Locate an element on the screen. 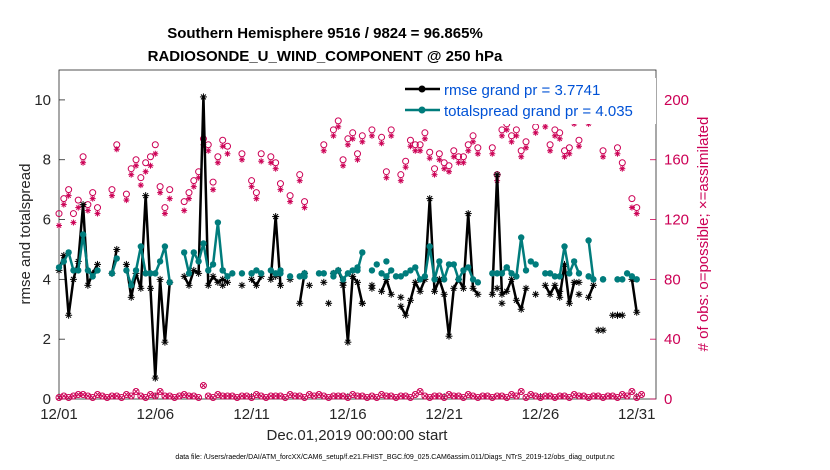 Image resolution: width=830 pixels, height=470 pixels. rmse-isolated-point-d2 is located at coordinates (222, 285).